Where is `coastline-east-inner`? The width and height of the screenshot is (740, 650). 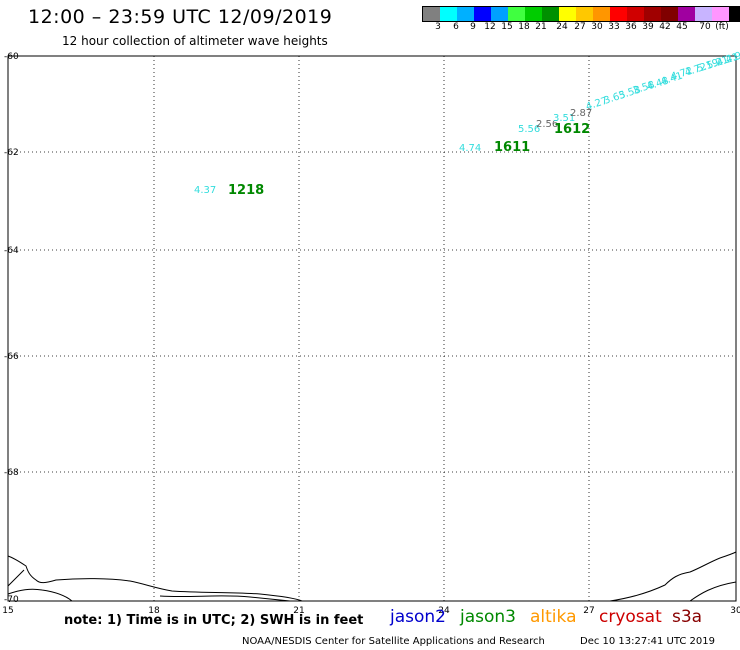
coastline-east-inner is located at coordinates (713, 591).